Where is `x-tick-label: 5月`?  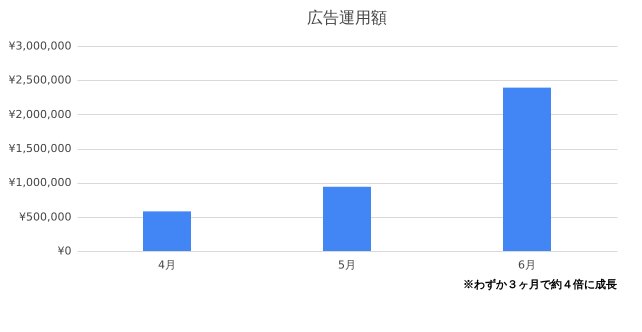
x-tick-label: 5月 is located at coordinates (347, 265).